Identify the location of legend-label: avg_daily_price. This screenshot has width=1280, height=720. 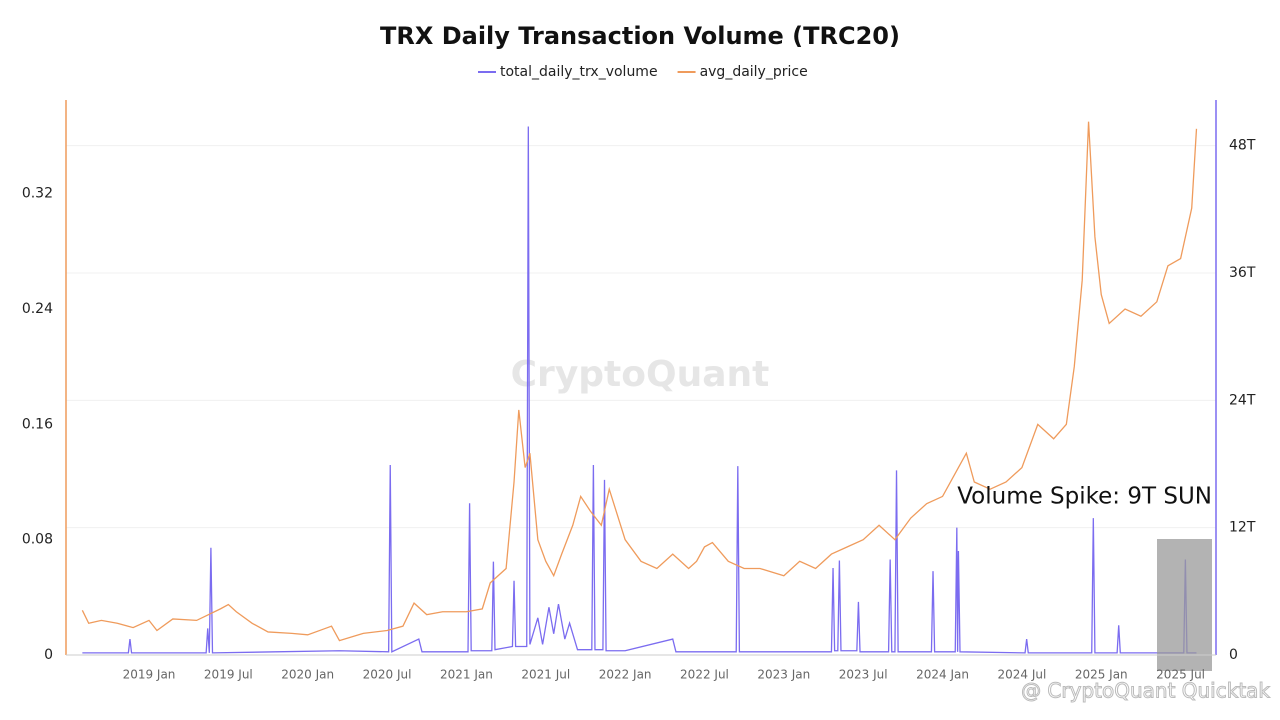
(754, 72).